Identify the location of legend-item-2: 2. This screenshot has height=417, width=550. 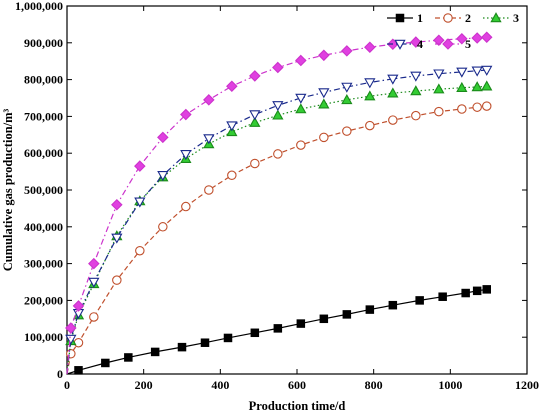
(453, 18).